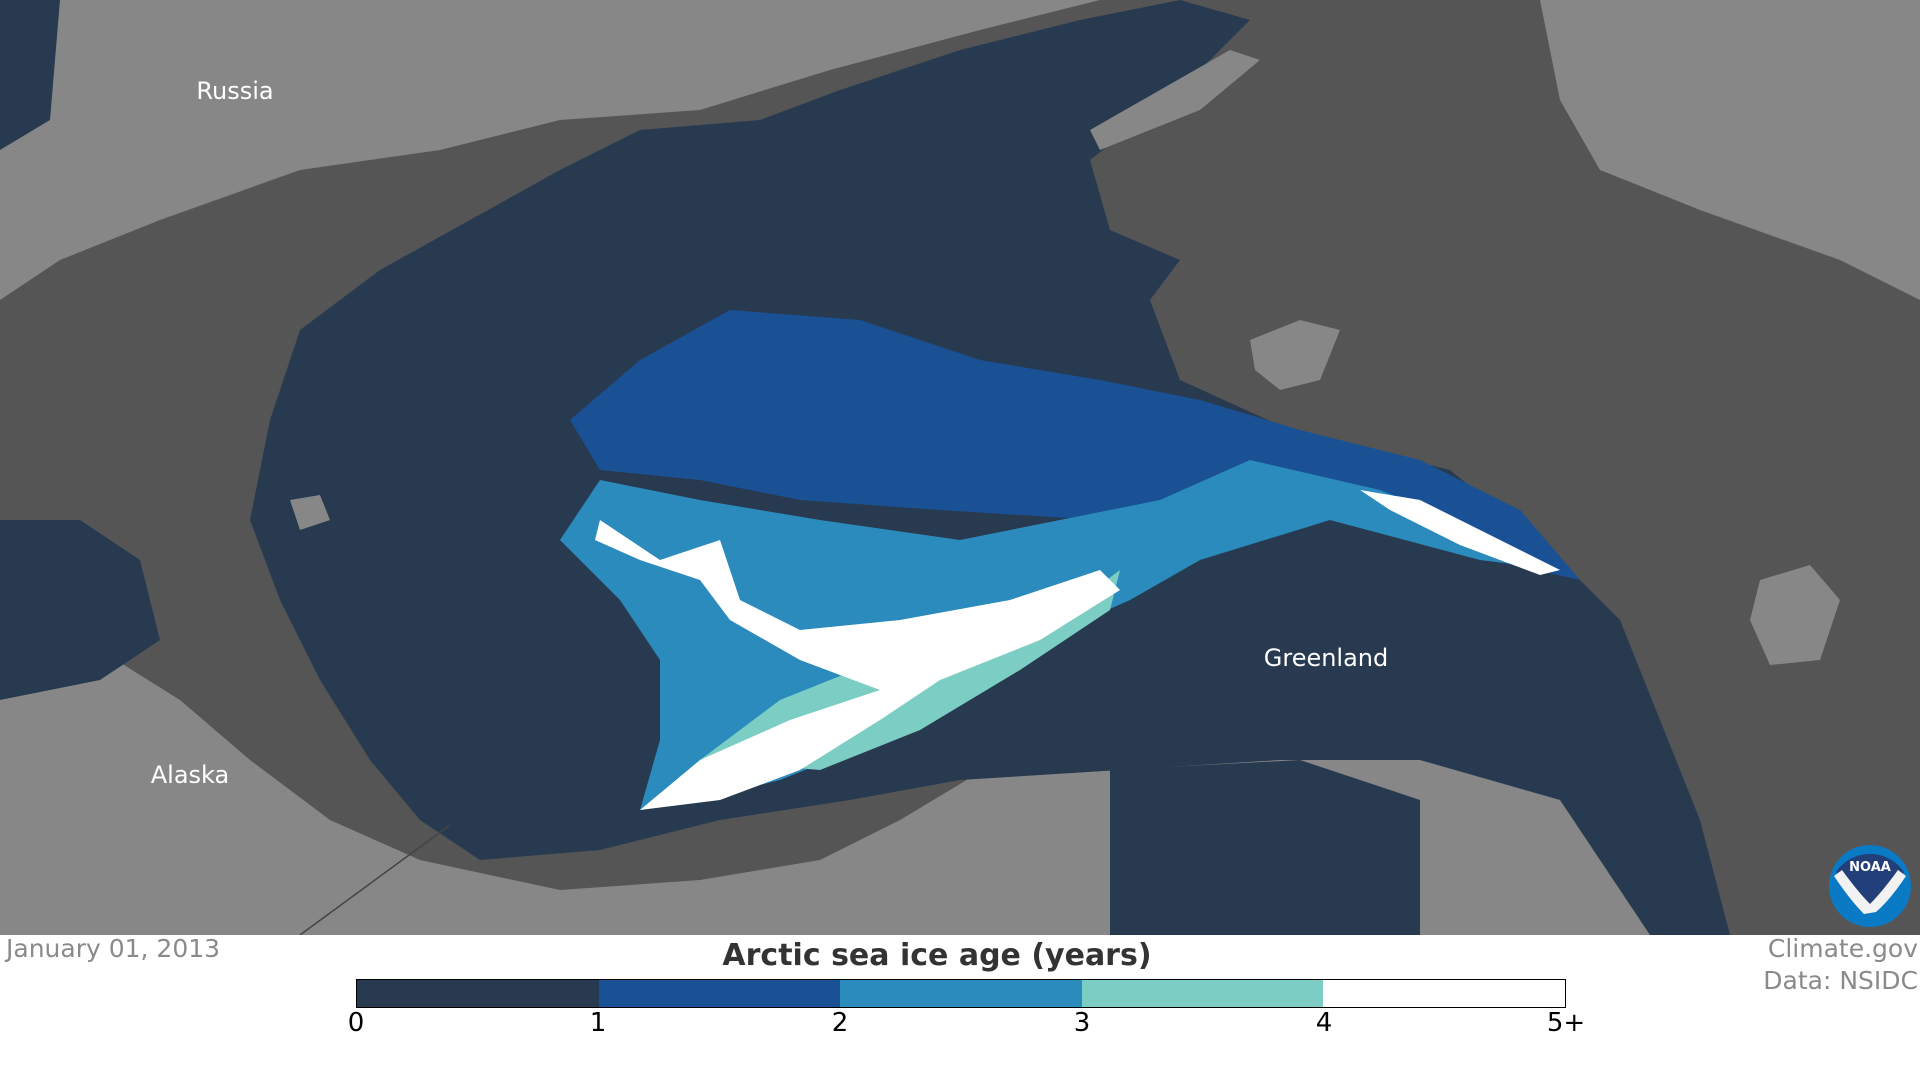 The width and height of the screenshot is (1920, 1080). I want to click on ice-age-4-plus-strip, so click(1460, 532).